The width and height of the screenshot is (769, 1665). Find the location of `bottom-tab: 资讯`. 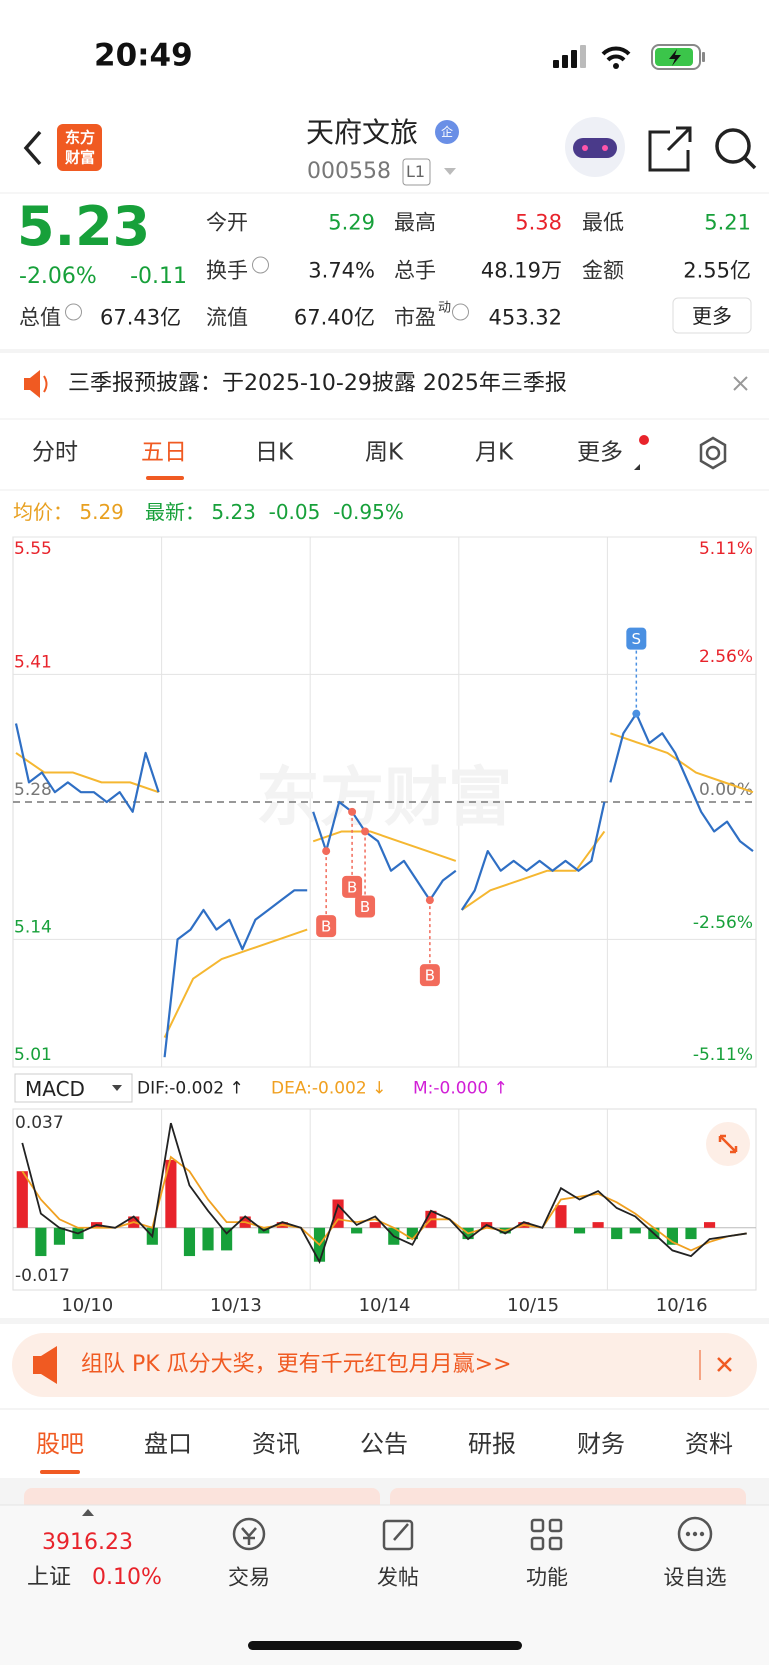

bottom-tab: 资讯 is located at coordinates (276, 1444).